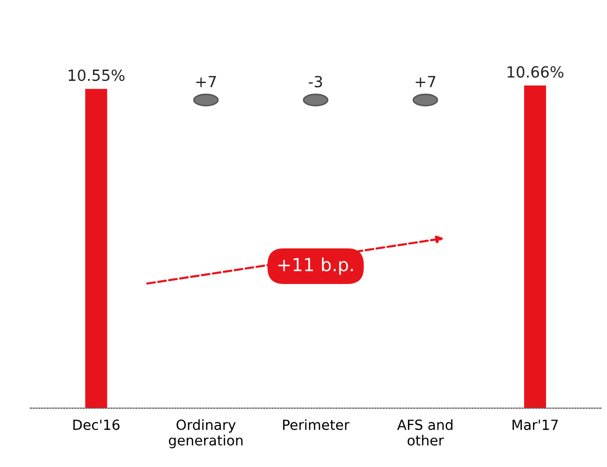  What do you see at coordinates (536, 72) in the screenshot?
I see `data-label: 10.66%` at bounding box center [536, 72].